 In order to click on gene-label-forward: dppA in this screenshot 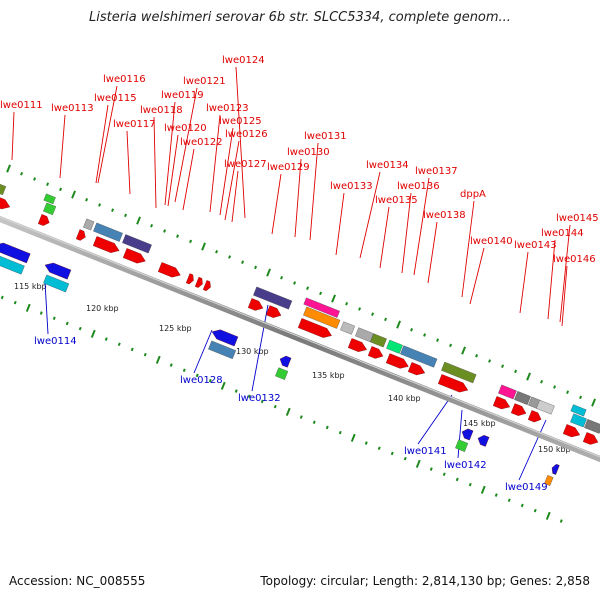, I will do `click(473, 194)`.